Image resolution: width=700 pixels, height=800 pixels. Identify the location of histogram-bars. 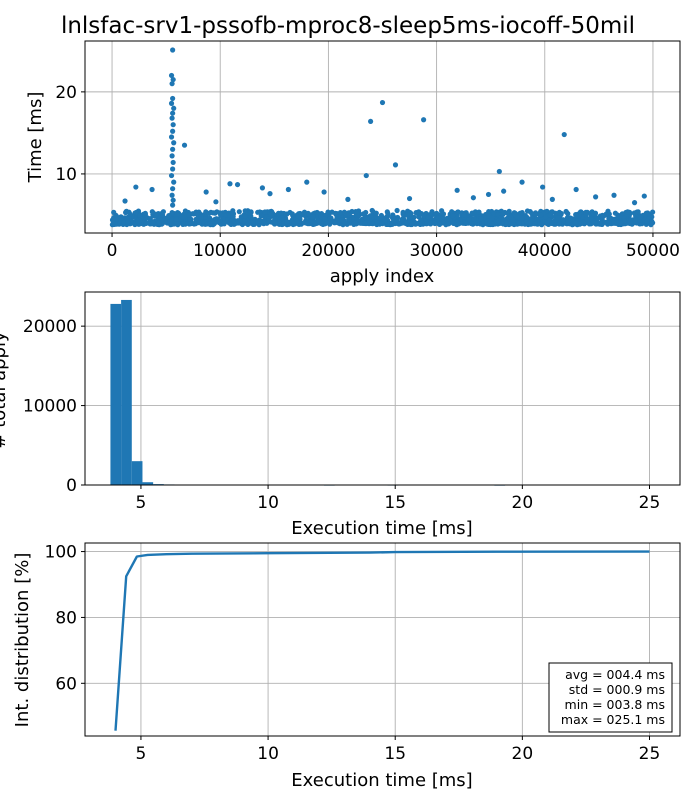
(308, 392).